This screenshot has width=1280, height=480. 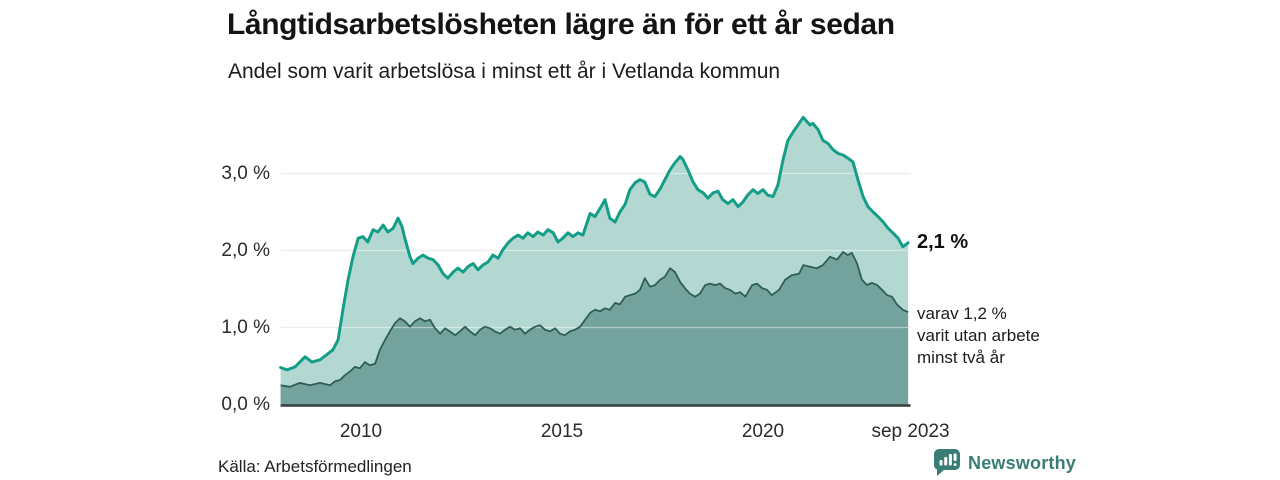 What do you see at coordinates (943, 241) in the screenshot?
I see `series-end-value-label: 2,1 %` at bounding box center [943, 241].